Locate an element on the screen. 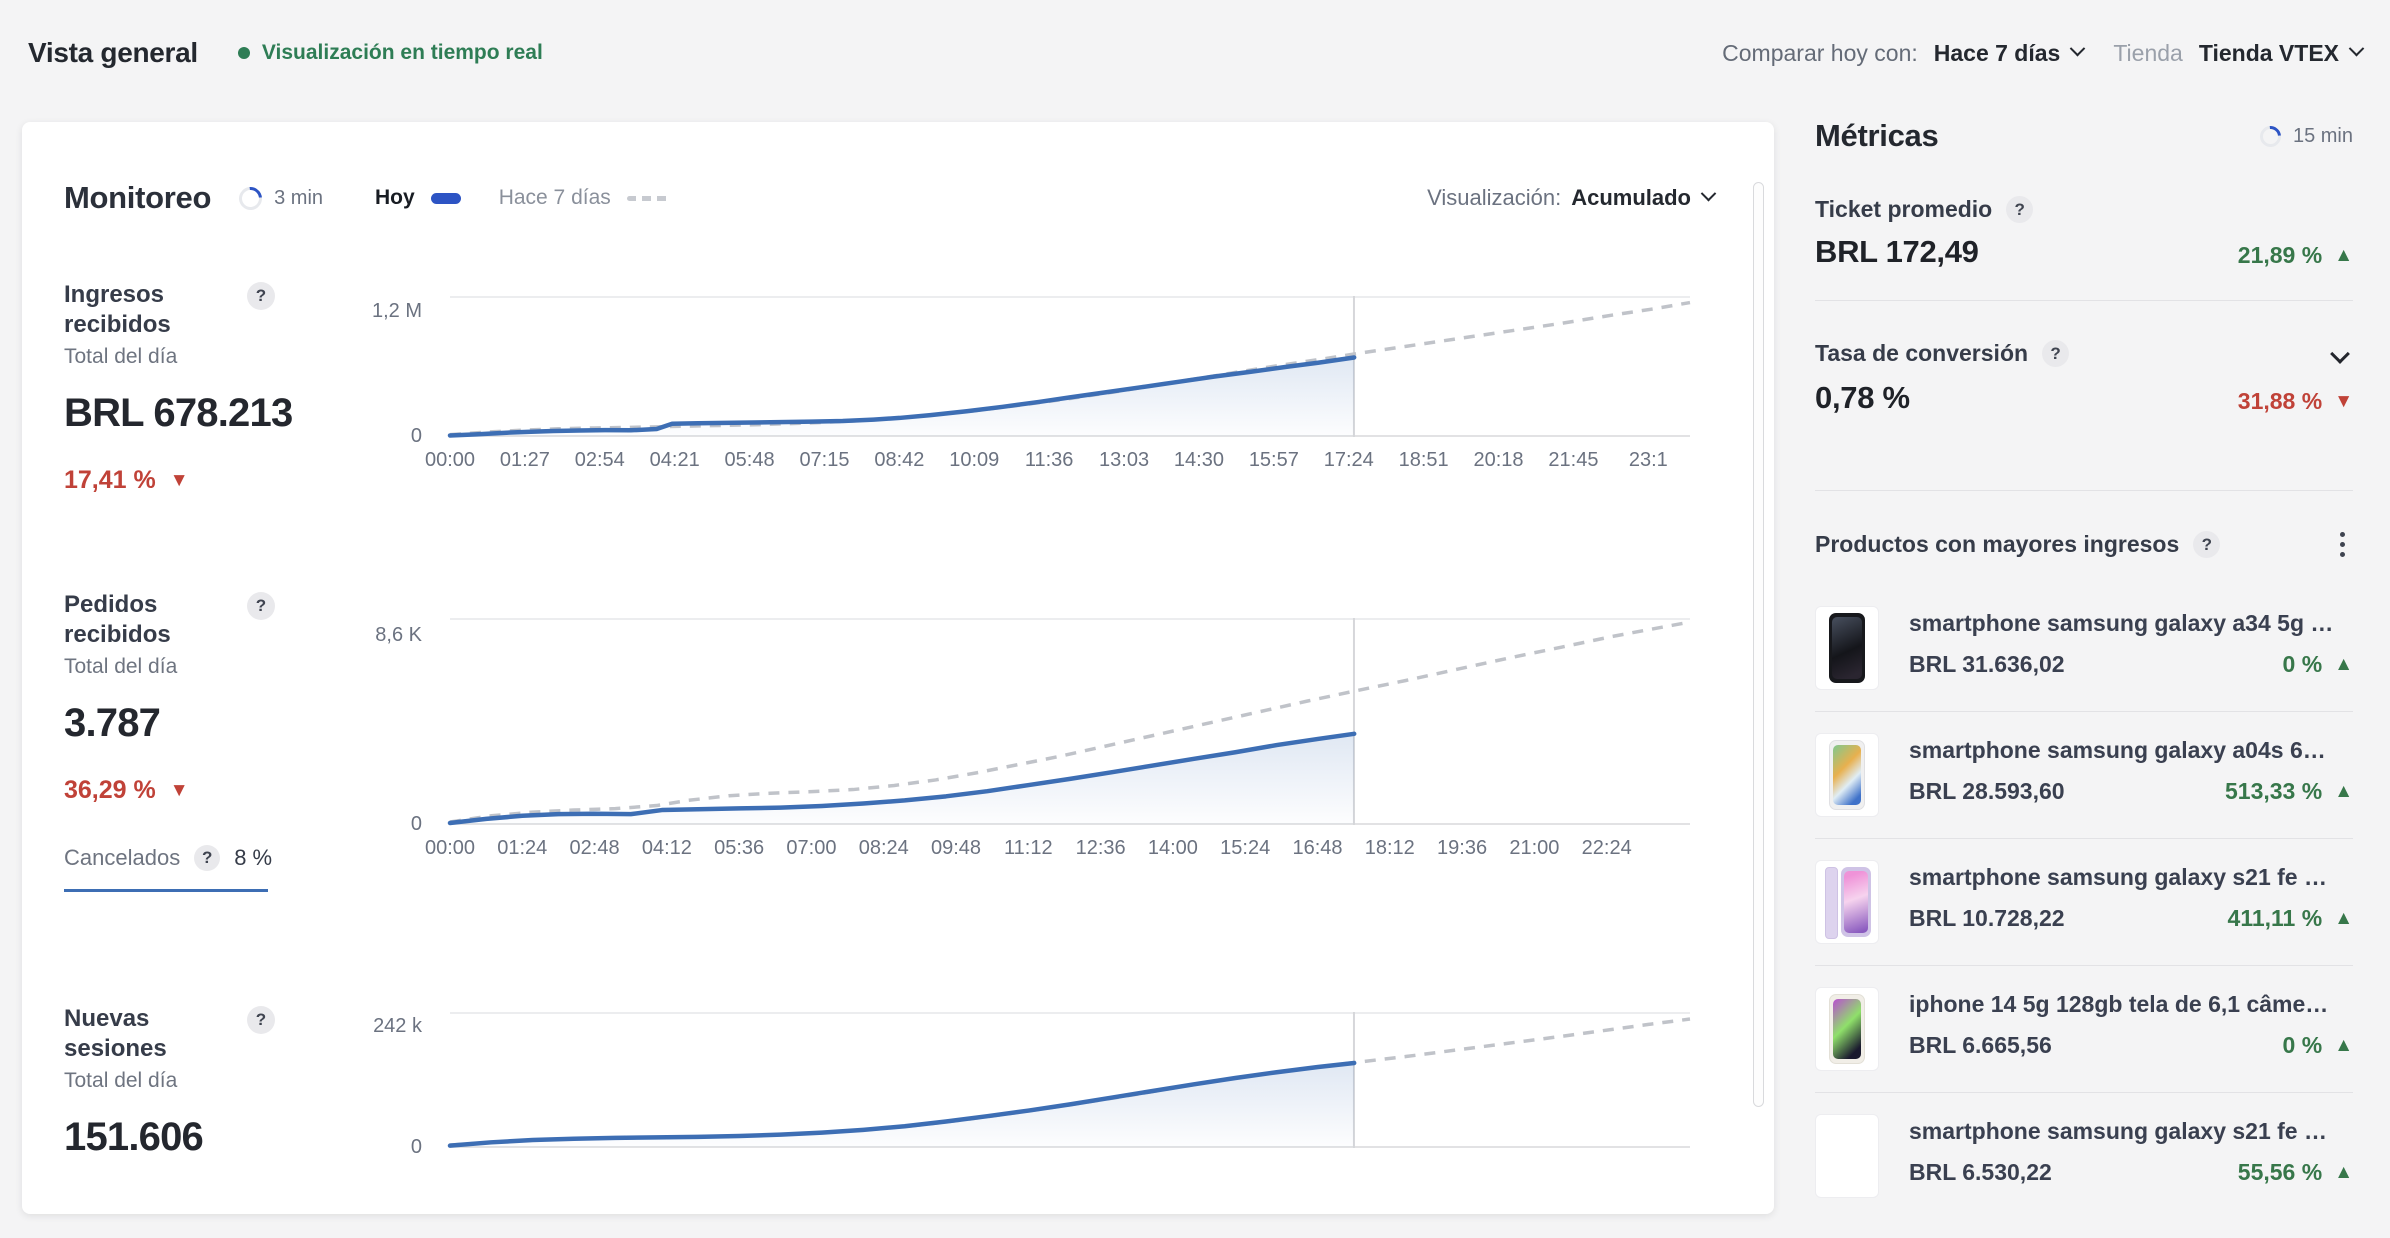  compare-label: Comparar hoy con: is located at coordinates (1820, 52).